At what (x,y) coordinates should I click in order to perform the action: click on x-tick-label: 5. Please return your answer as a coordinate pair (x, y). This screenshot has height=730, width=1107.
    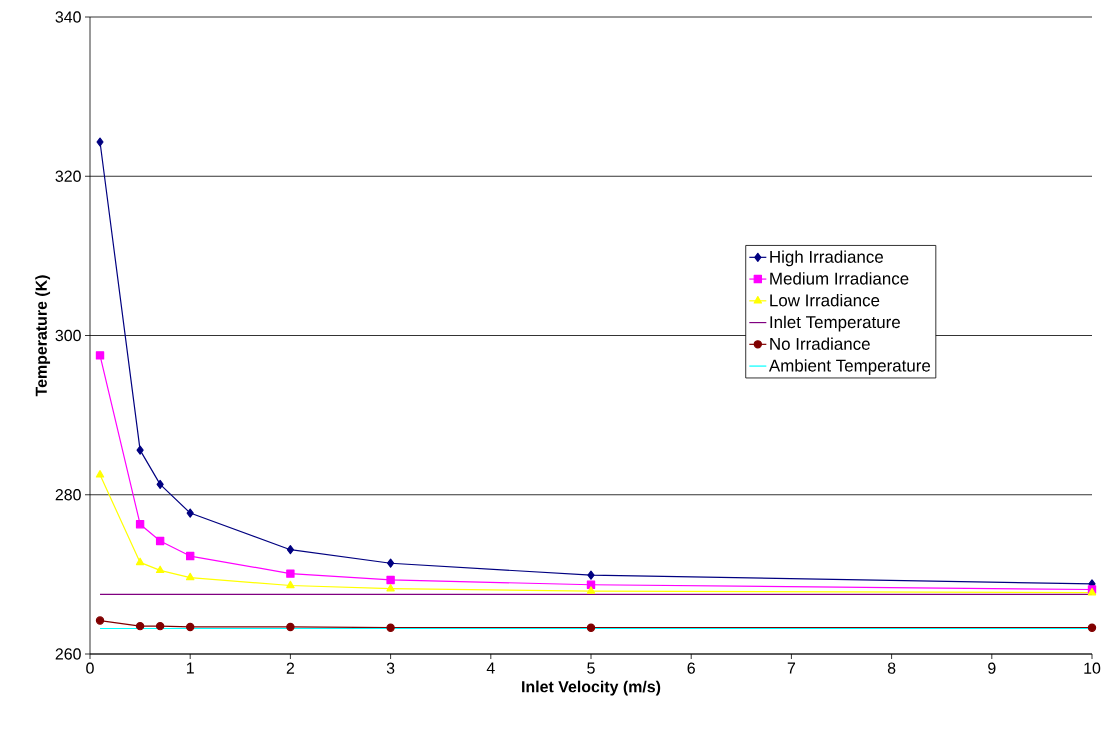
    Looking at the image, I should click on (591, 668).